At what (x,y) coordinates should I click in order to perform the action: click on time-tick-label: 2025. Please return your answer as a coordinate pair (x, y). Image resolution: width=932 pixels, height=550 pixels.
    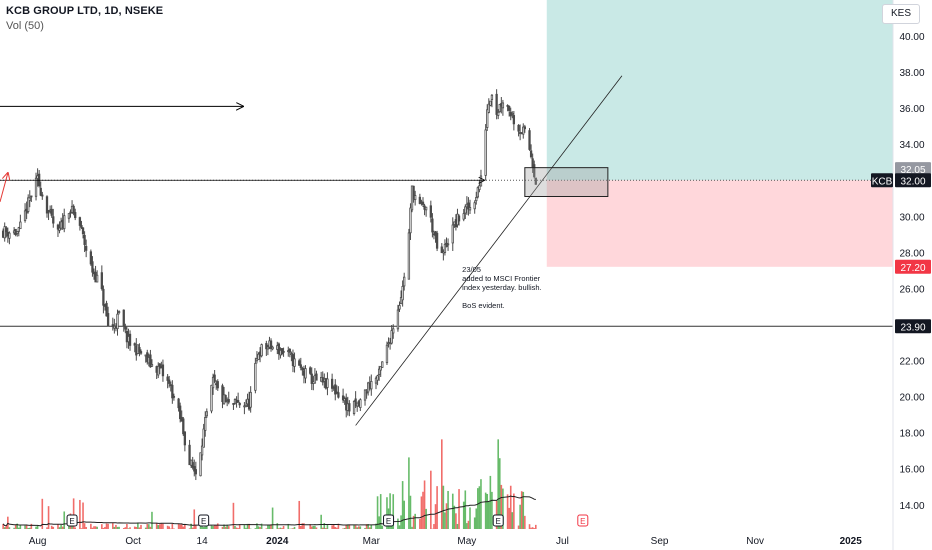
    Looking at the image, I should click on (851, 541).